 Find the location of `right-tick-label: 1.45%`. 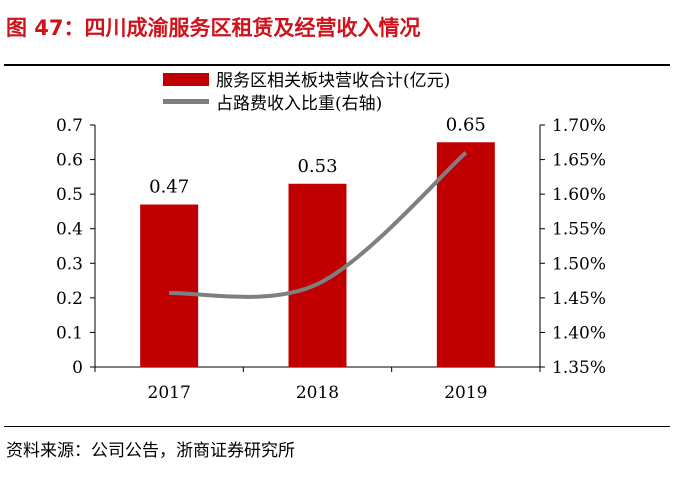

right-tick-label: 1.45% is located at coordinates (579, 299).